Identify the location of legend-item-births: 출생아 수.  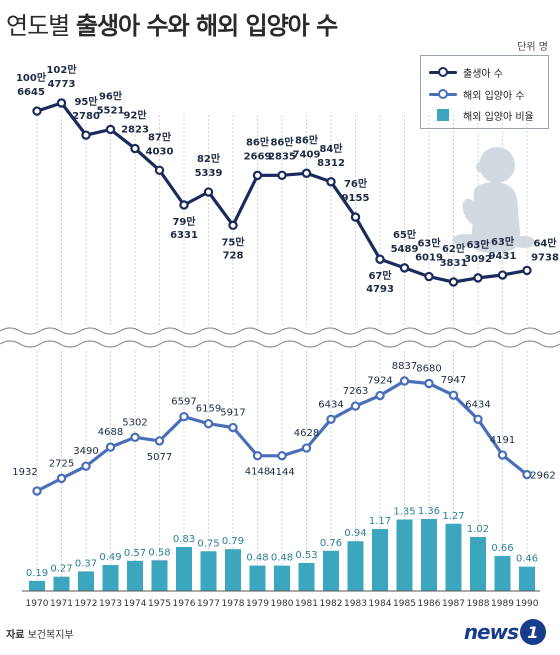
(466, 72).